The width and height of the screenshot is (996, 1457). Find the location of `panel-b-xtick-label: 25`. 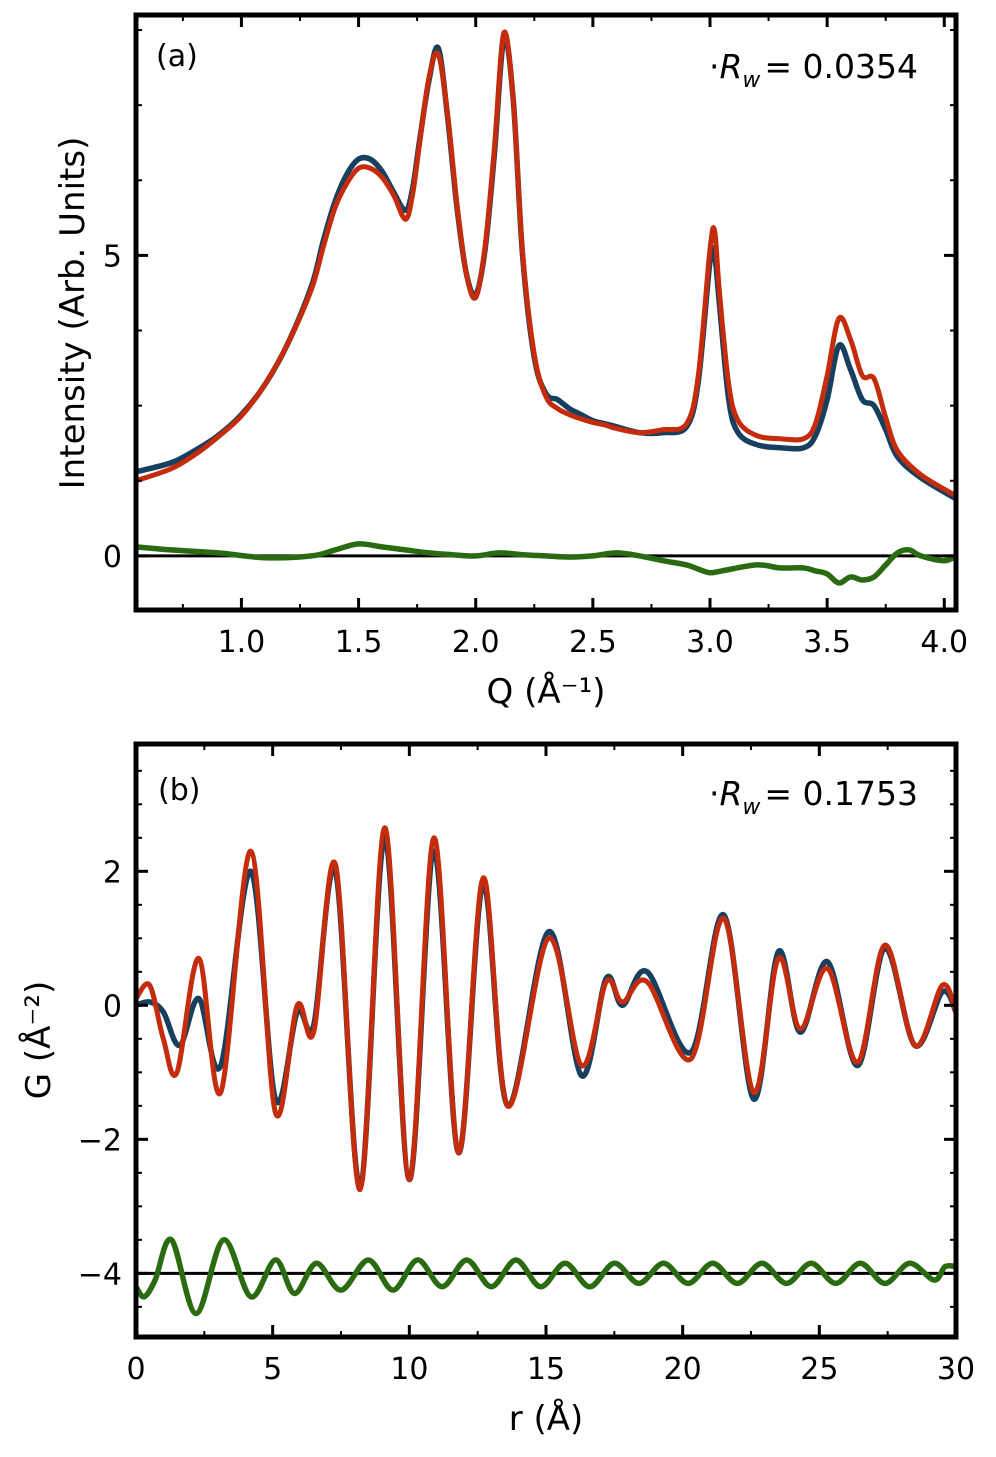

panel-b-xtick-label: 25 is located at coordinates (819, 1369).